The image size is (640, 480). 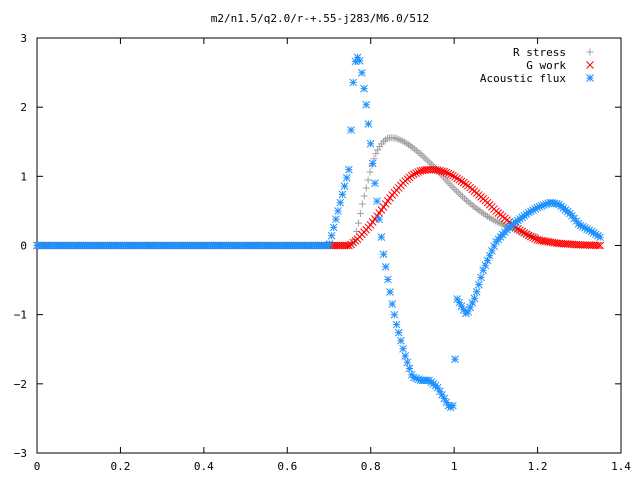 I want to click on x-tick-label: 1.2, so click(x=538, y=466).